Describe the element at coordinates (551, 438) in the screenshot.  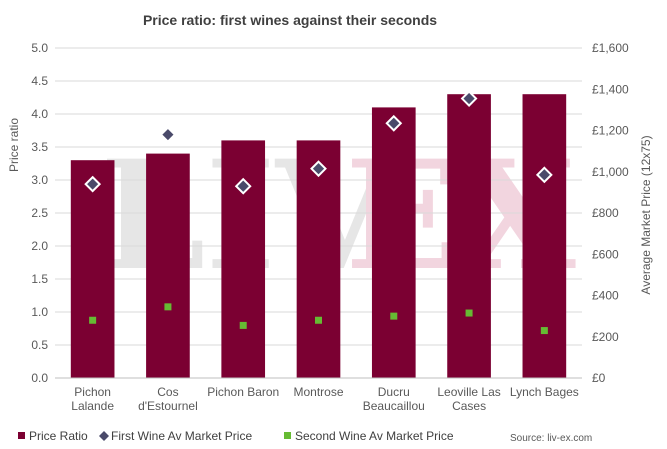
I see `source-note: Source: liv-ex.com` at that location.